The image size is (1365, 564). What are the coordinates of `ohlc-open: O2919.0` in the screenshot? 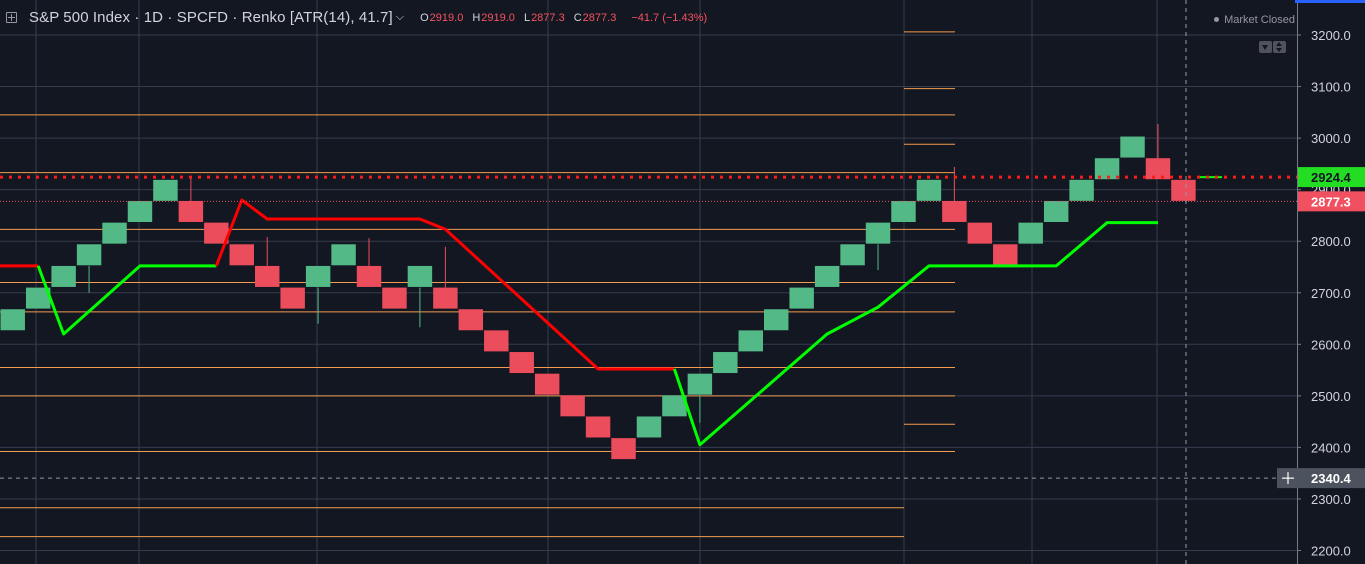 It's located at (441, 18).